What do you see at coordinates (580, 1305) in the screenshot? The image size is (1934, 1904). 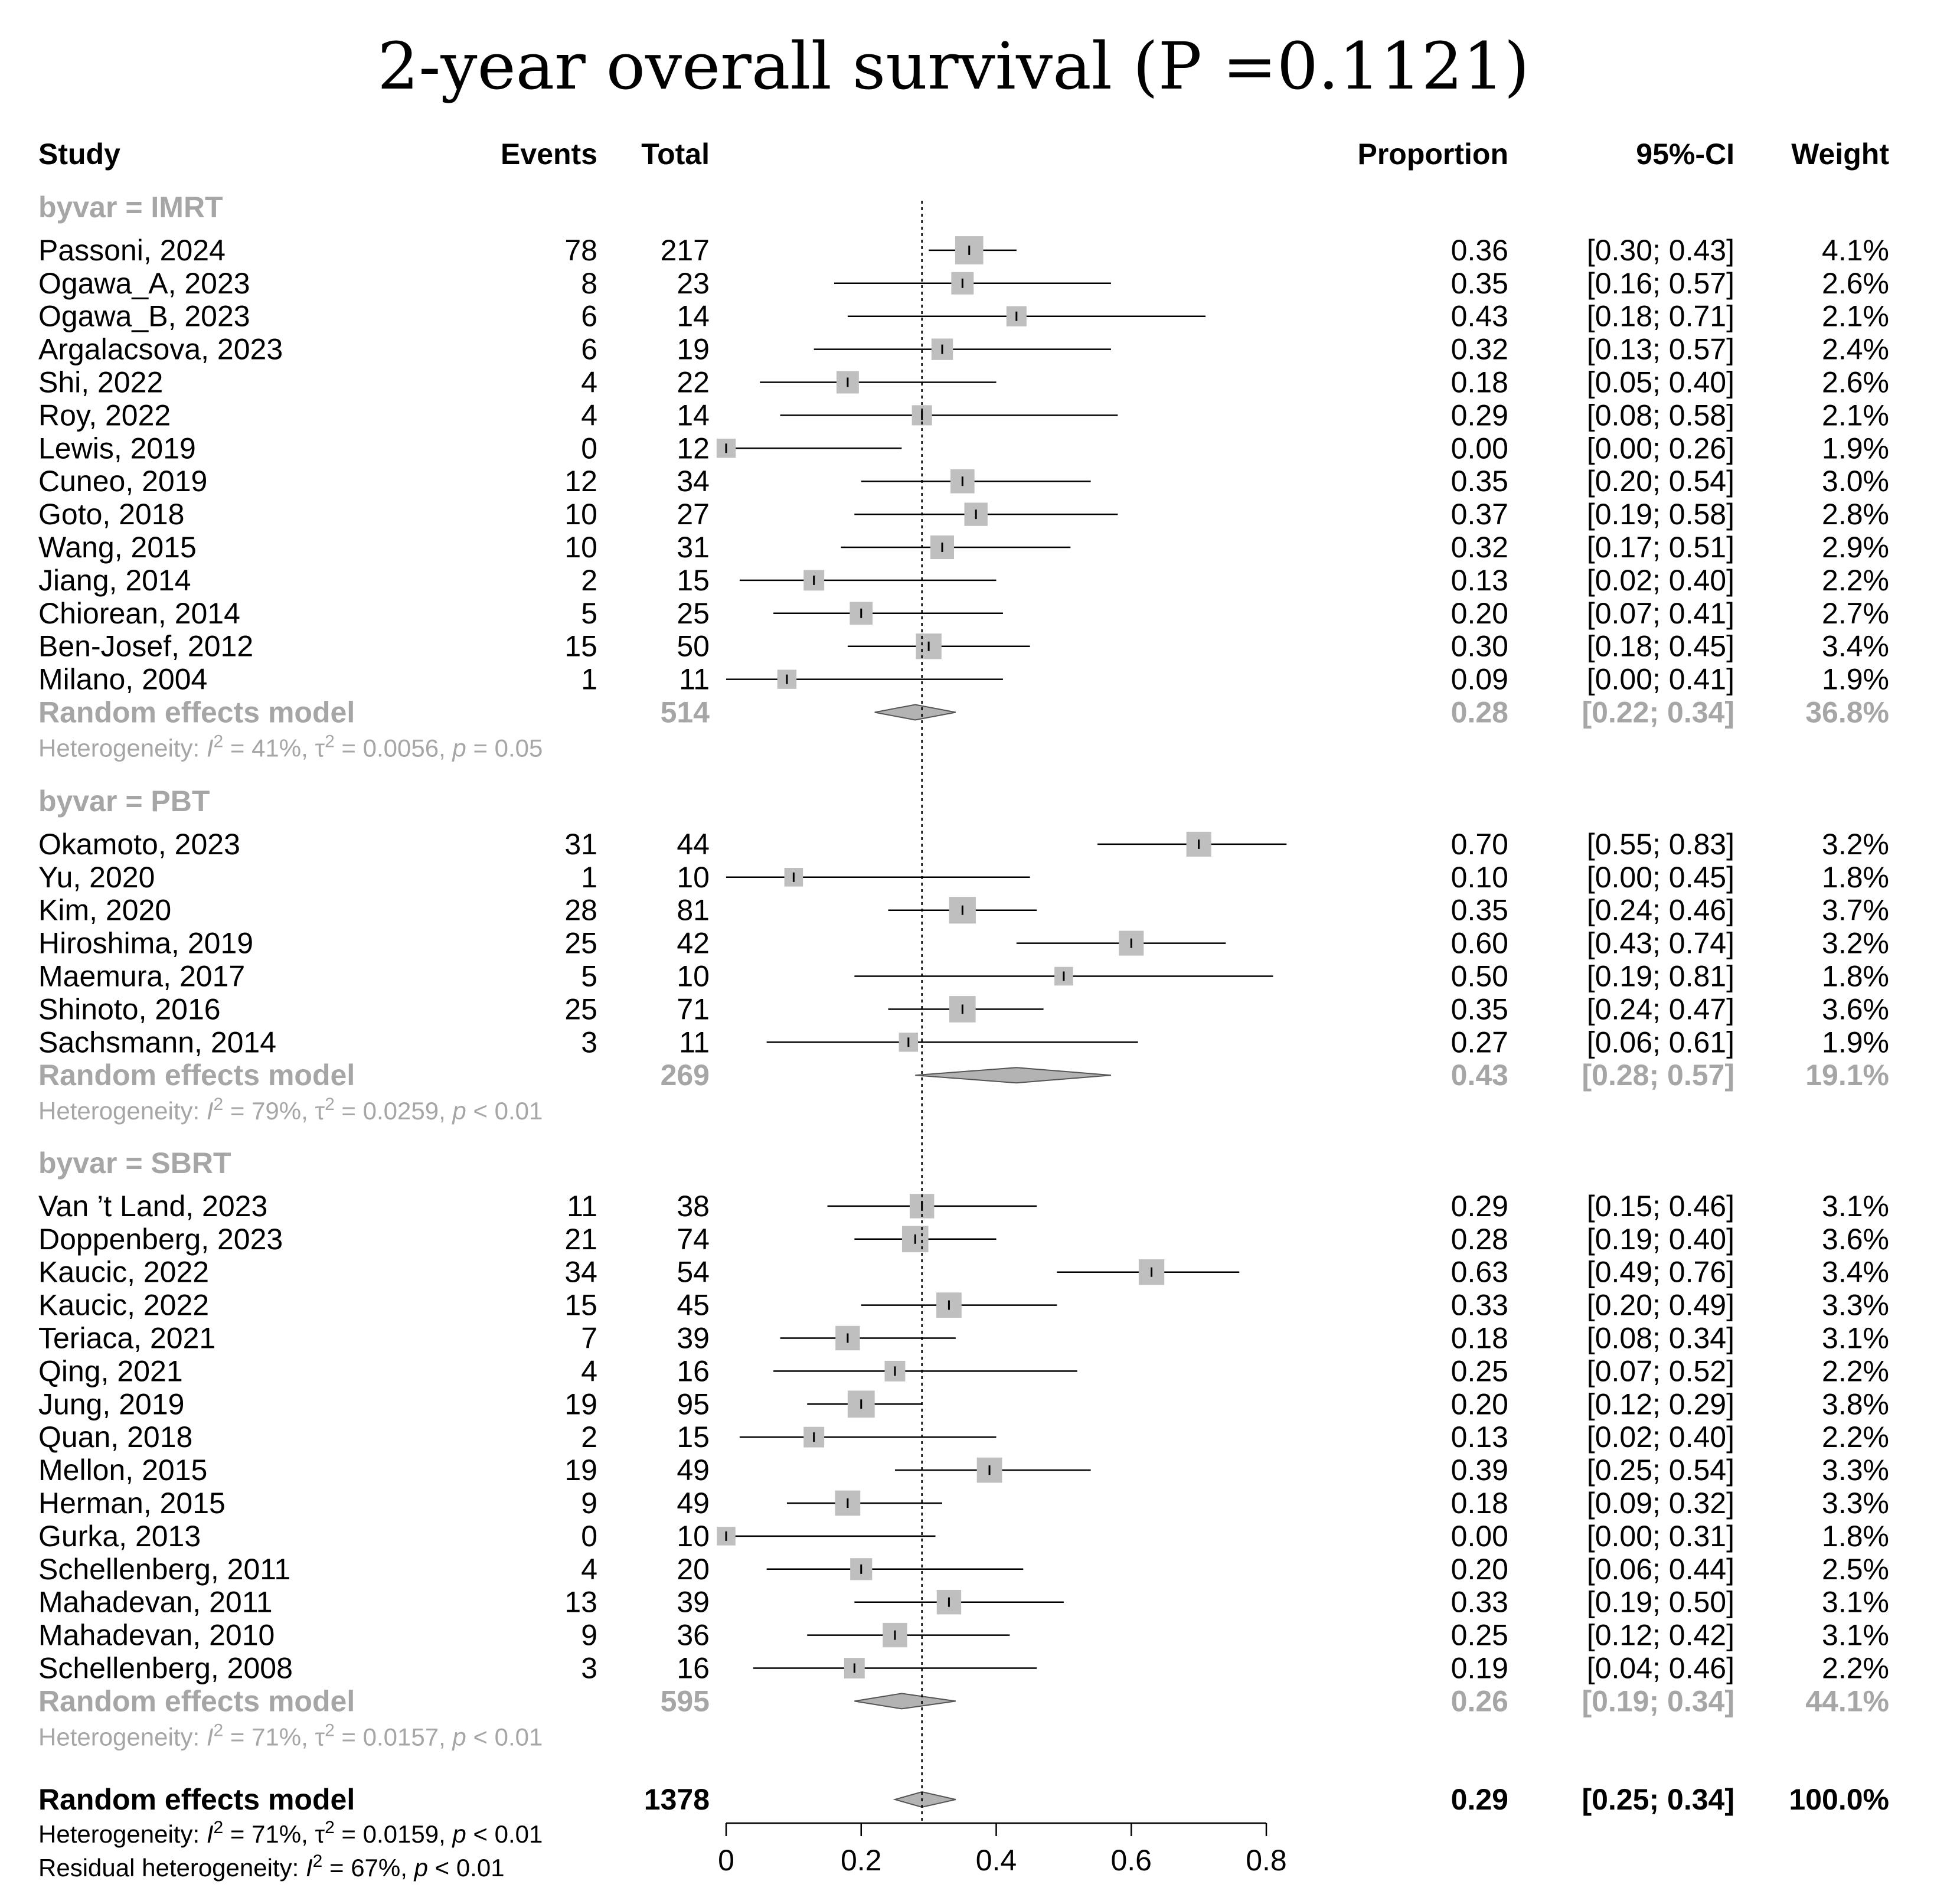 I see `study-events: 15` at bounding box center [580, 1305].